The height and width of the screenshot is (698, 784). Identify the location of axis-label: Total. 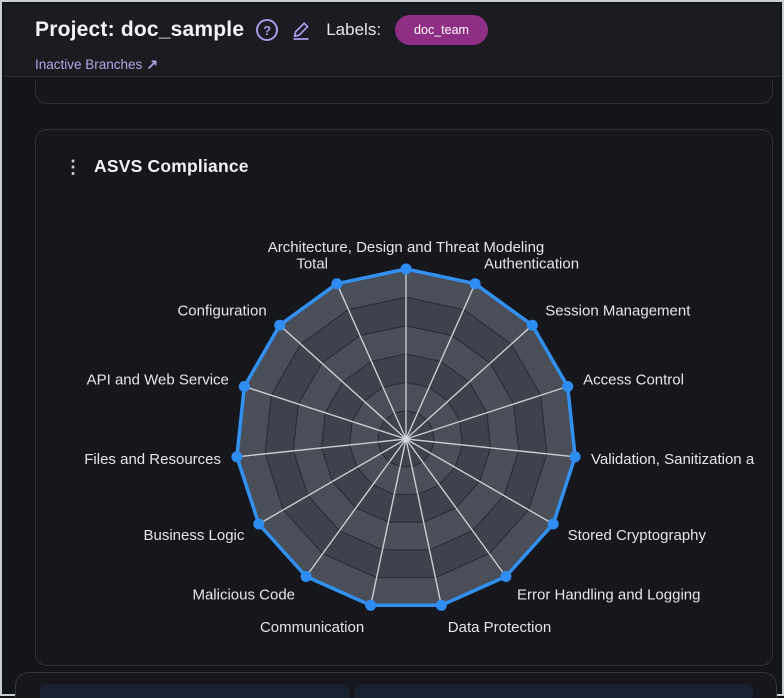
(312, 264).